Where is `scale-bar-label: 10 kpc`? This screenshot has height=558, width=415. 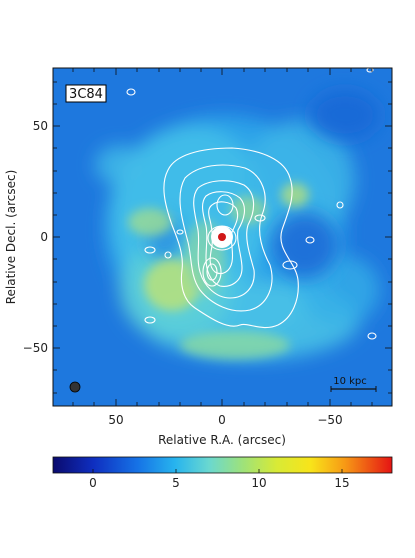 scale-bar-label: 10 kpc is located at coordinates (350, 381).